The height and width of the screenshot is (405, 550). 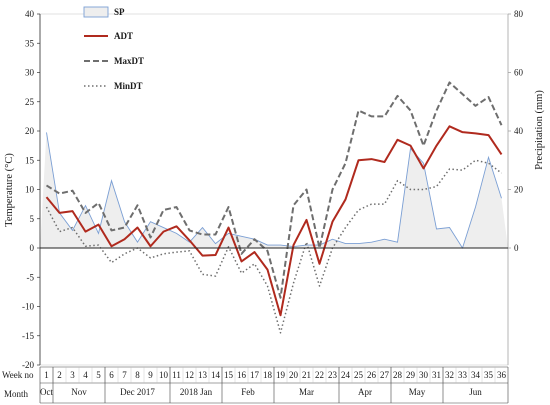 I want to click on y-left-tick-label: -15, so click(x=28, y=336).